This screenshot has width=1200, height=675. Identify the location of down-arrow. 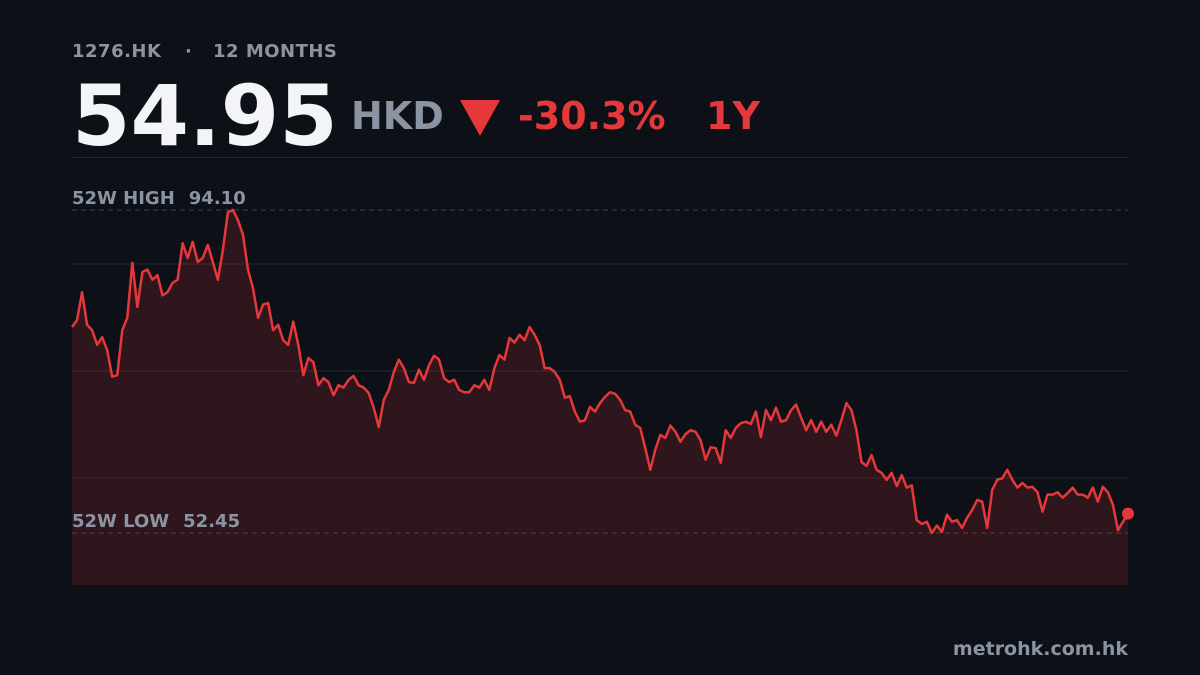
(480, 118).